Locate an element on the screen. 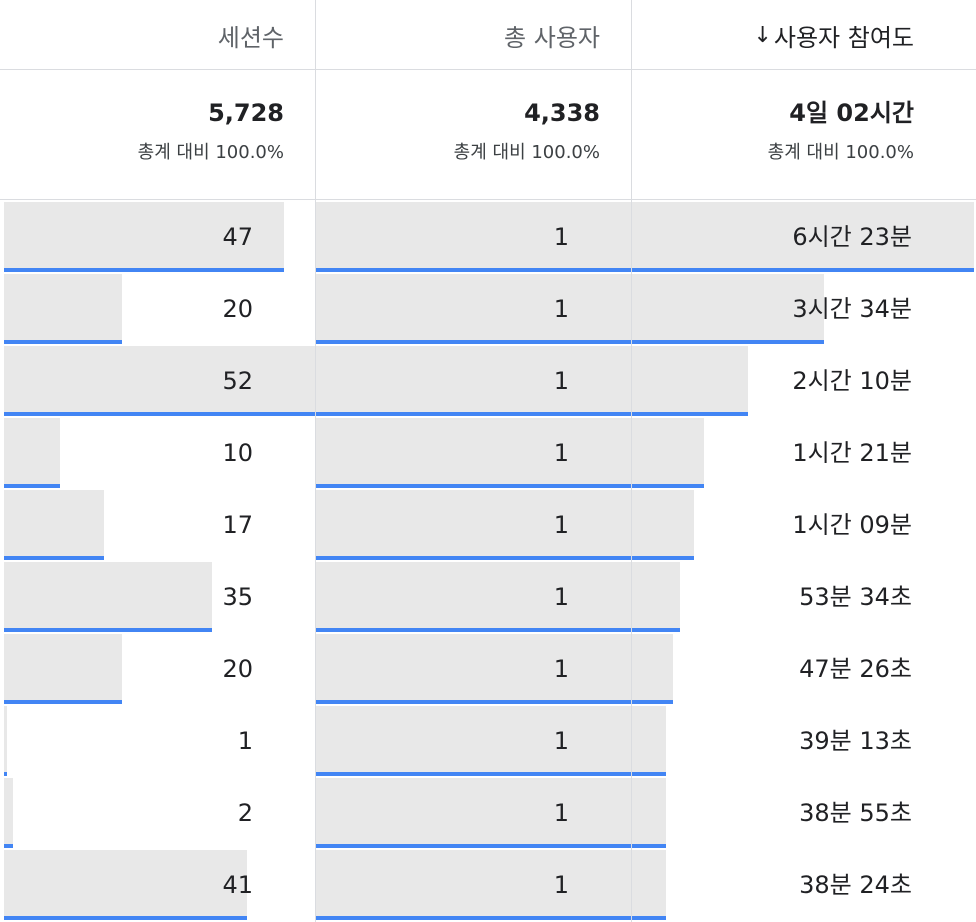  table-row: 47 1 6시간 23분 is located at coordinates (488, 236).